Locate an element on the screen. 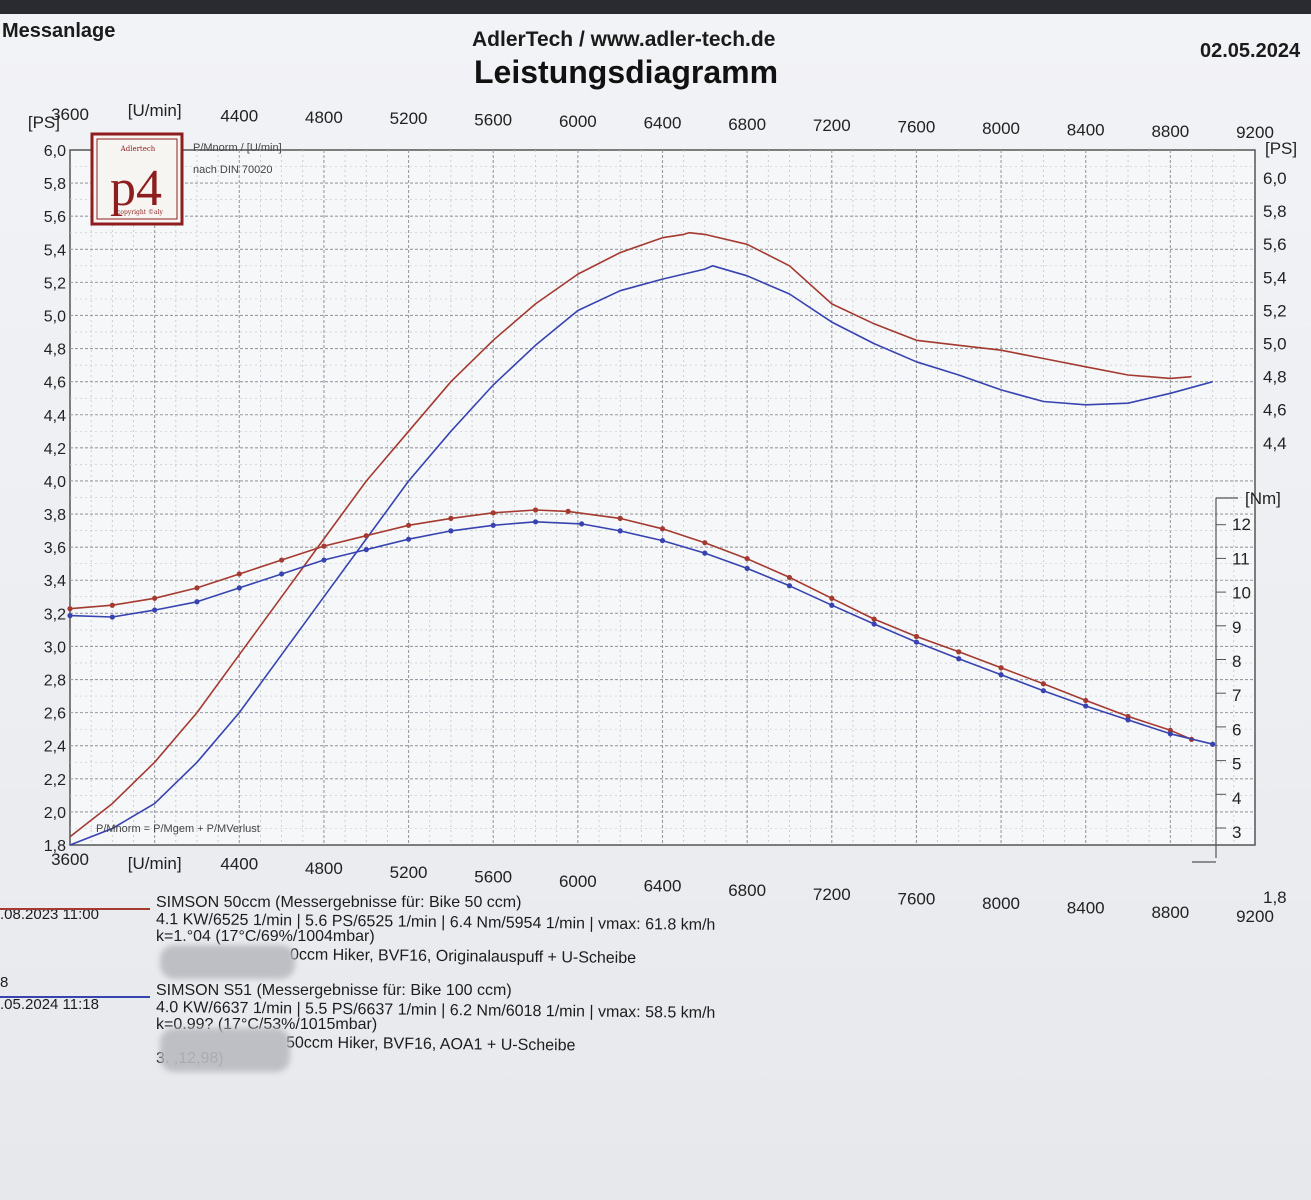 This screenshot has height=1200, width=1311. x-tick-top: 6000 is located at coordinates (578, 121).